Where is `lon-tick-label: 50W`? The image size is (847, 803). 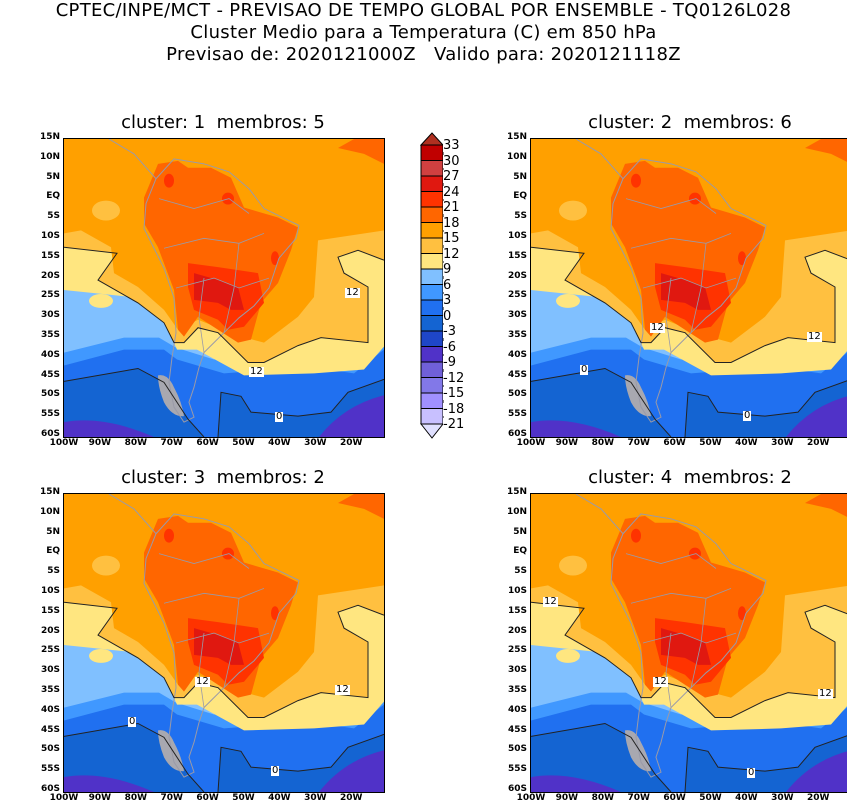
lon-tick-label: 50W is located at coordinates (243, 798).